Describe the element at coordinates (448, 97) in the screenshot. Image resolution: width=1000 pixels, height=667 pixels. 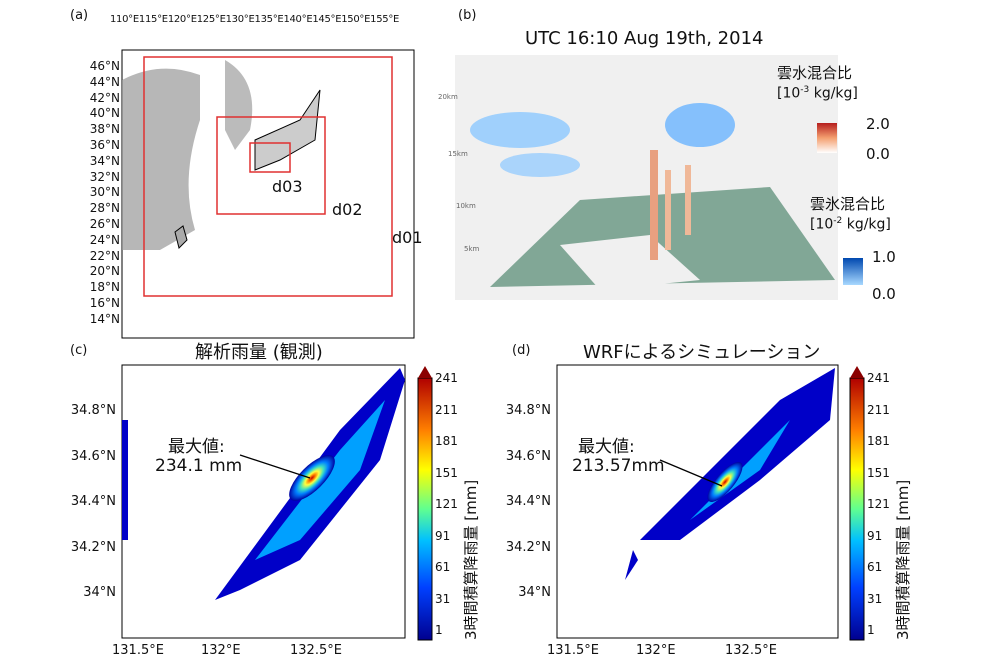
I see `height-tick: 20km` at that location.